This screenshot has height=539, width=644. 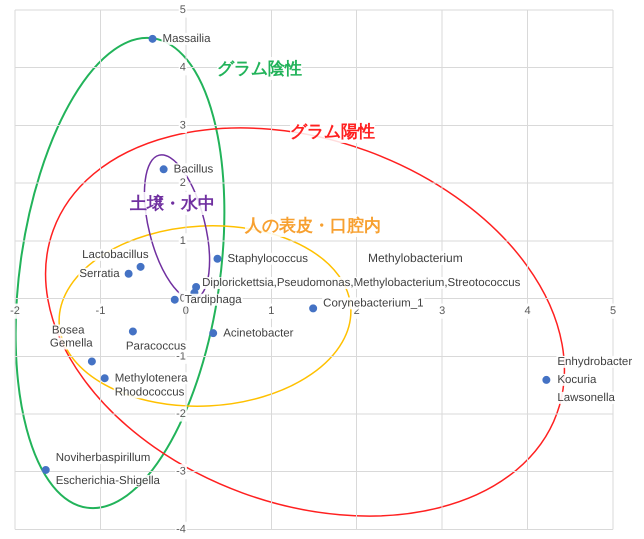 What do you see at coordinates (172, 203) in the screenshot?
I see `annotation: 土壌・水中` at bounding box center [172, 203].